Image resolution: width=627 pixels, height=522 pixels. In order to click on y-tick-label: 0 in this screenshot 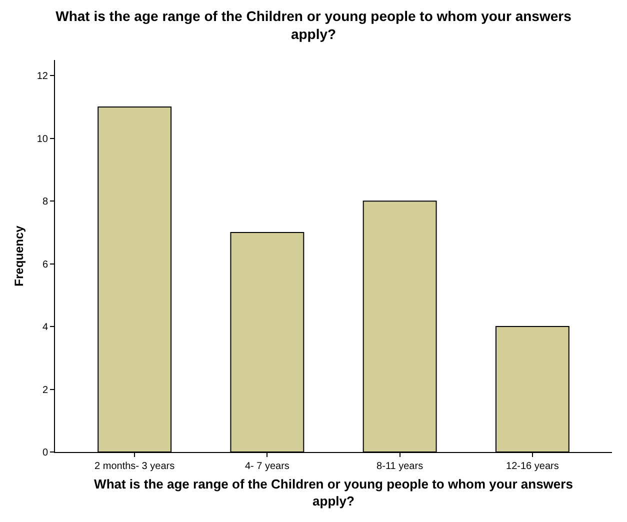, I will do `click(45, 453)`.